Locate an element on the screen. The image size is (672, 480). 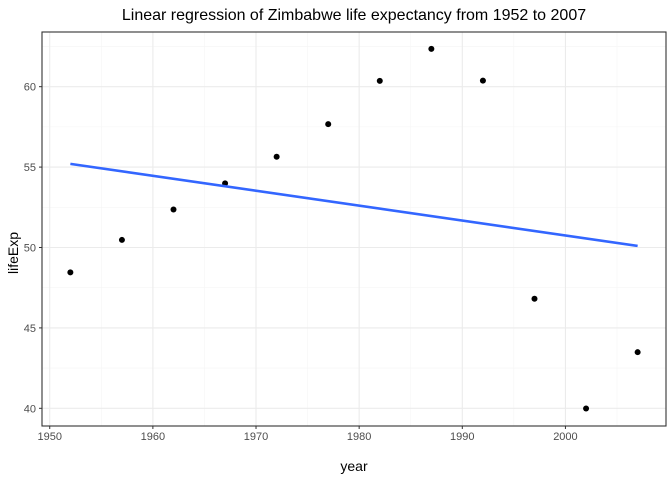
x-tick-label: 1990 is located at coordinates (462, 437).